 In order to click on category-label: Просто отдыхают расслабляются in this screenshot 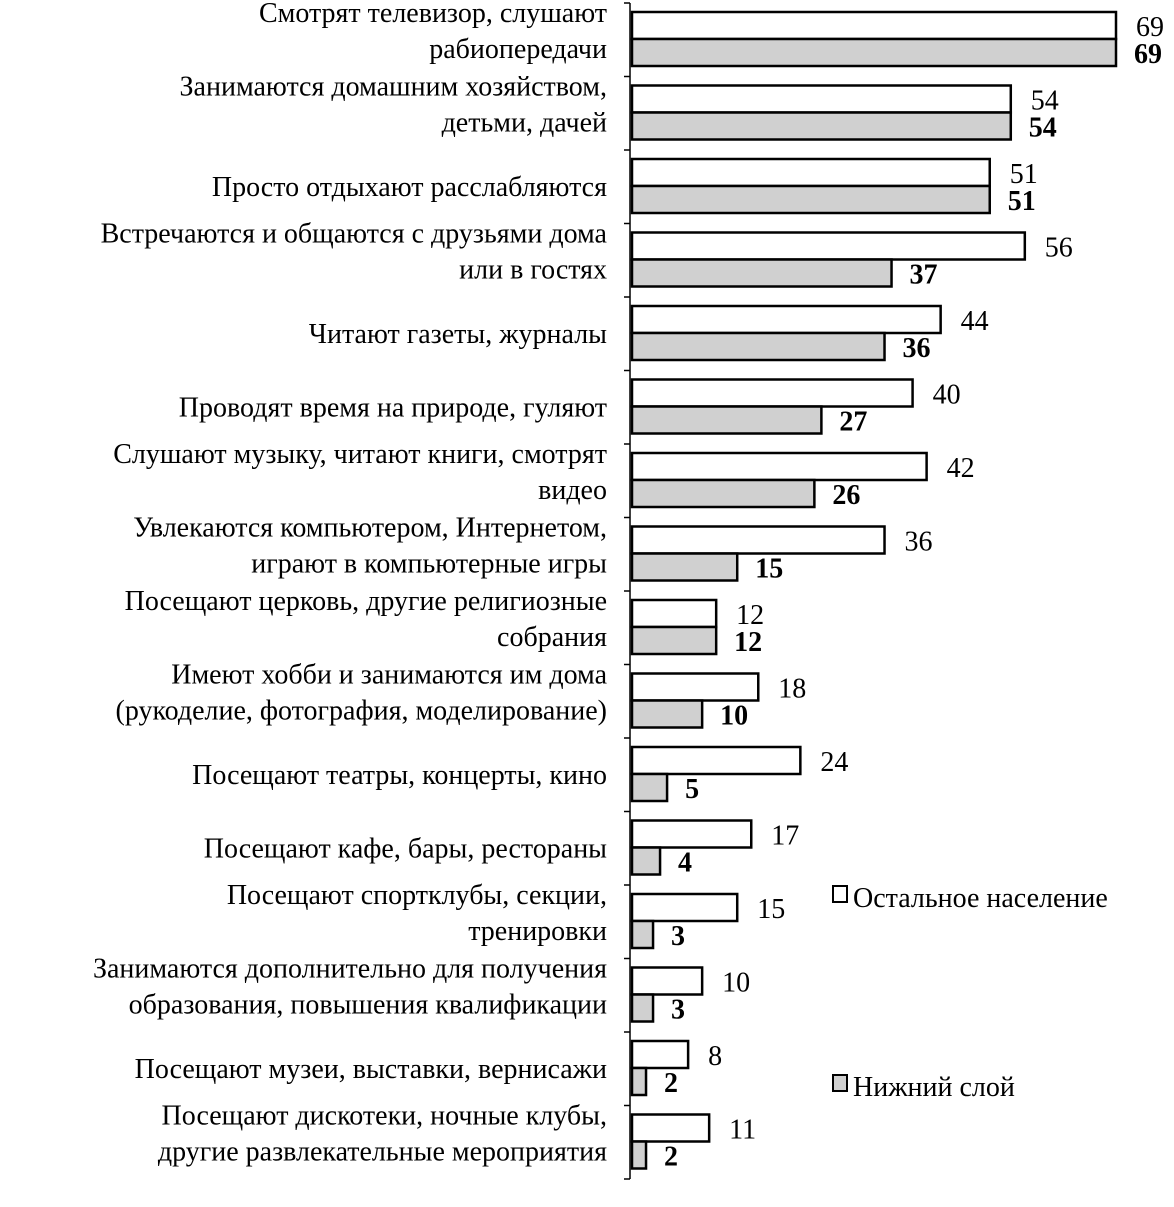, I will do `click(409, 187)`.